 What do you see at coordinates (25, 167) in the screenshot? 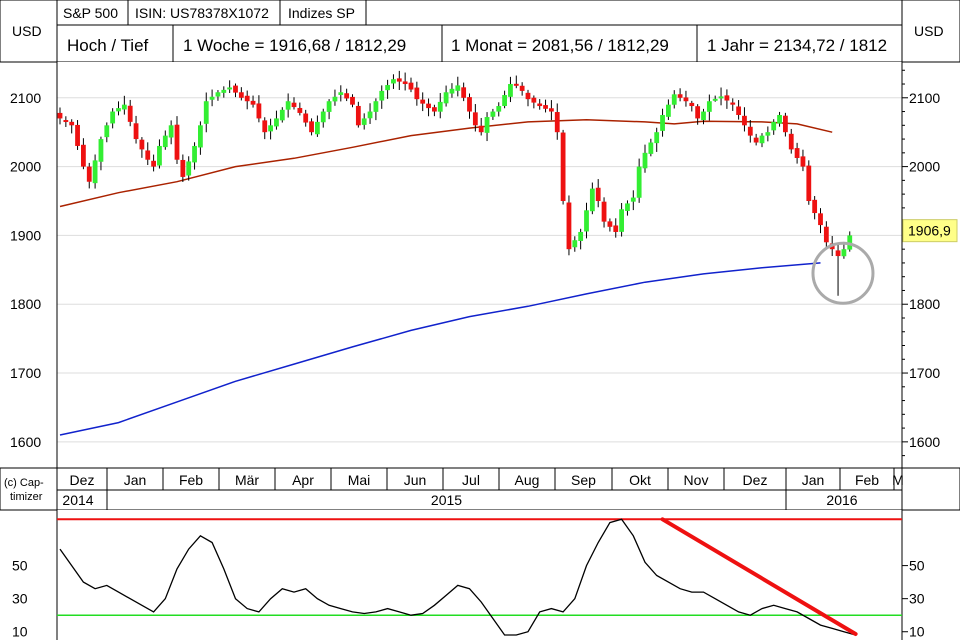
I see `price-ytick-label-left: 2000` at bounding box center [25, 167].